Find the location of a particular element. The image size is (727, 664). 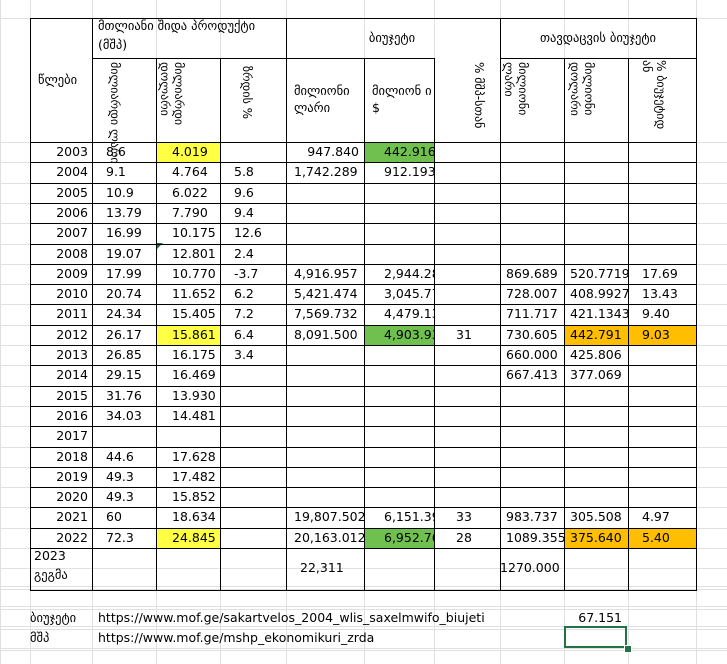

gdp-gel-cell is located at coordinates (124, 436).